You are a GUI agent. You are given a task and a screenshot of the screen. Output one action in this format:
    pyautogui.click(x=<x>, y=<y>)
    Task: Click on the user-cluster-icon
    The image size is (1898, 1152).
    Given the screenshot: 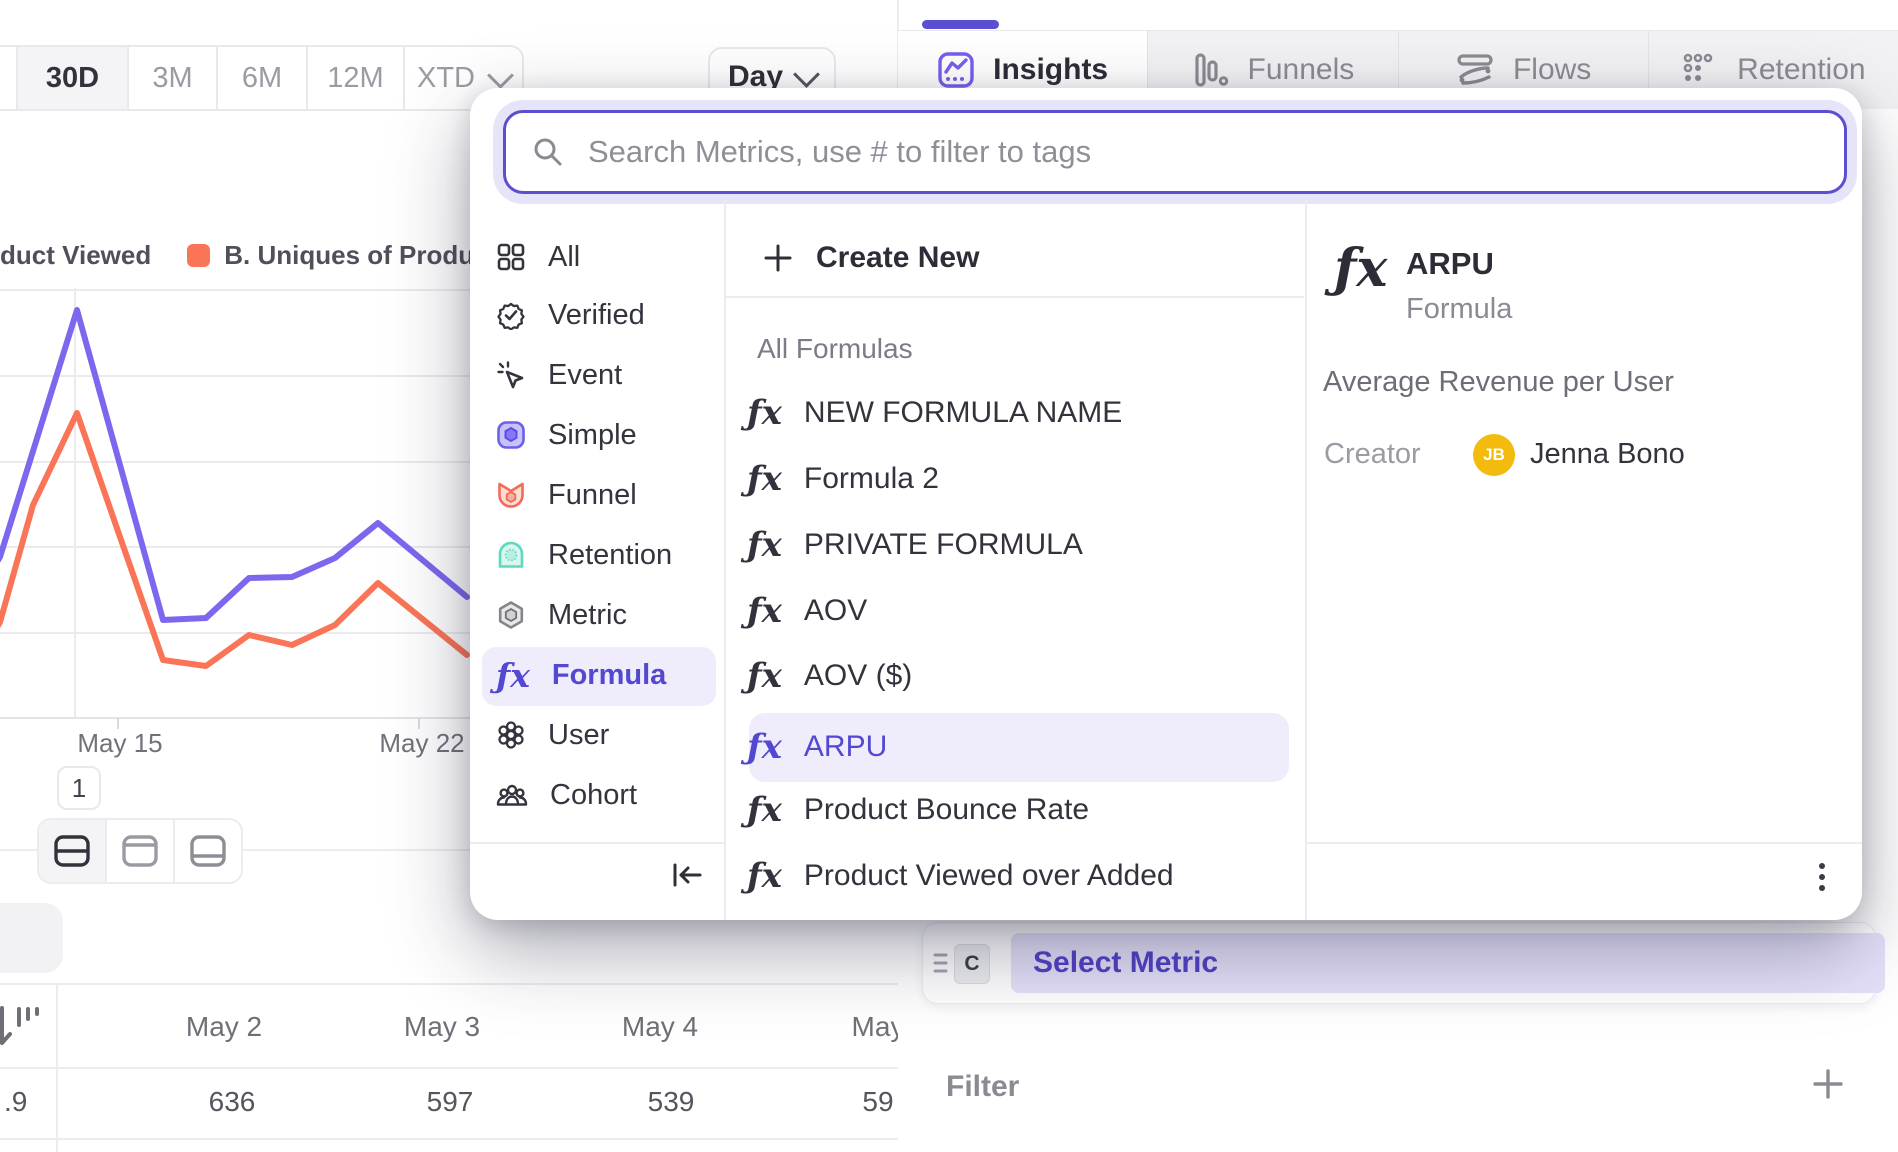 What is the action you would take?
    pyautogui.click(x=511, y=735)
    